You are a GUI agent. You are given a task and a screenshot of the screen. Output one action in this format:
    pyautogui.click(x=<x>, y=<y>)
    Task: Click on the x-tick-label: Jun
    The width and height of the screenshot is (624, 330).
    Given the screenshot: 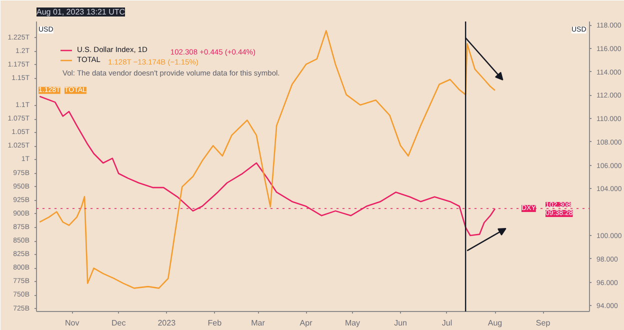 What is the action you would take?
    pyautogui.click(x=400, y=323)
    